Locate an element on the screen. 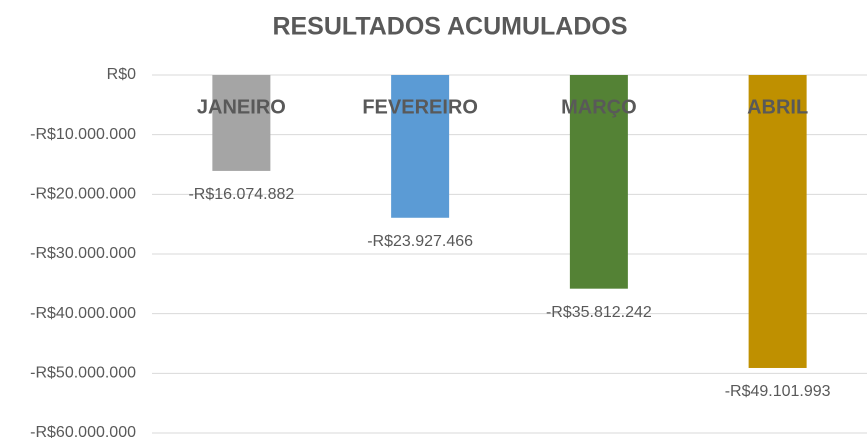 The height and width of the screenshot is (438, 867). y-tick-label: -R$20.000.000 is located at coordinates (83, 194).